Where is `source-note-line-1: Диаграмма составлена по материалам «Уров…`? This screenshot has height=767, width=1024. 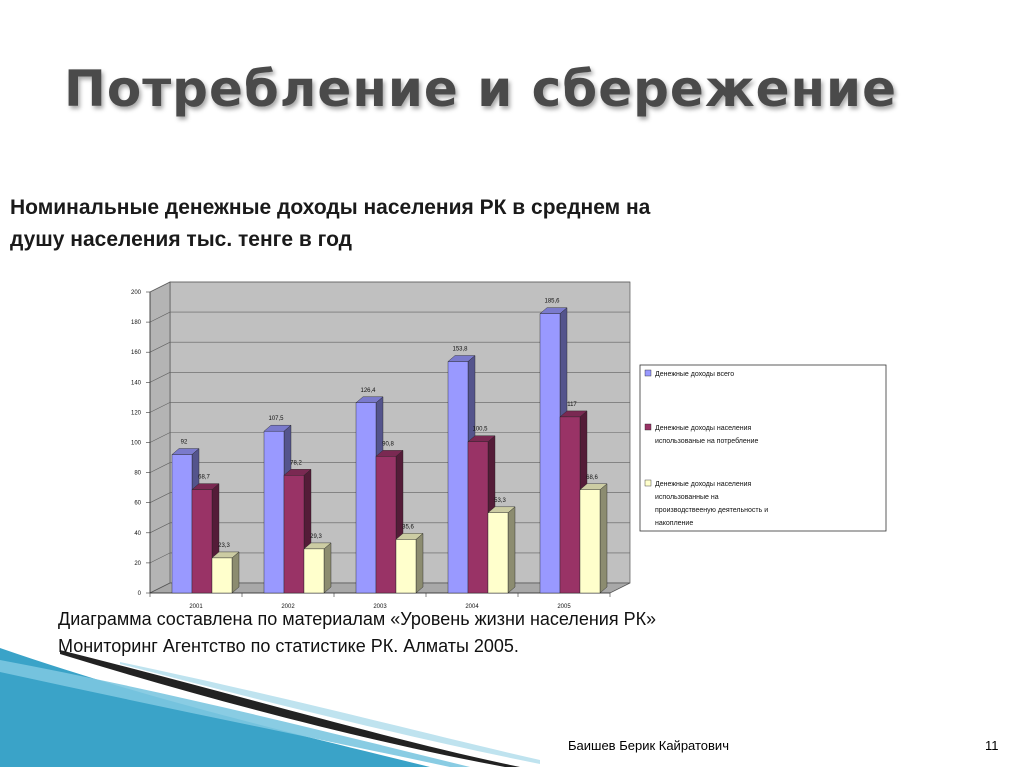
source-note-line-1: Диаграмма составлена по материалам «Уров… is located at coordinates (357, 619).